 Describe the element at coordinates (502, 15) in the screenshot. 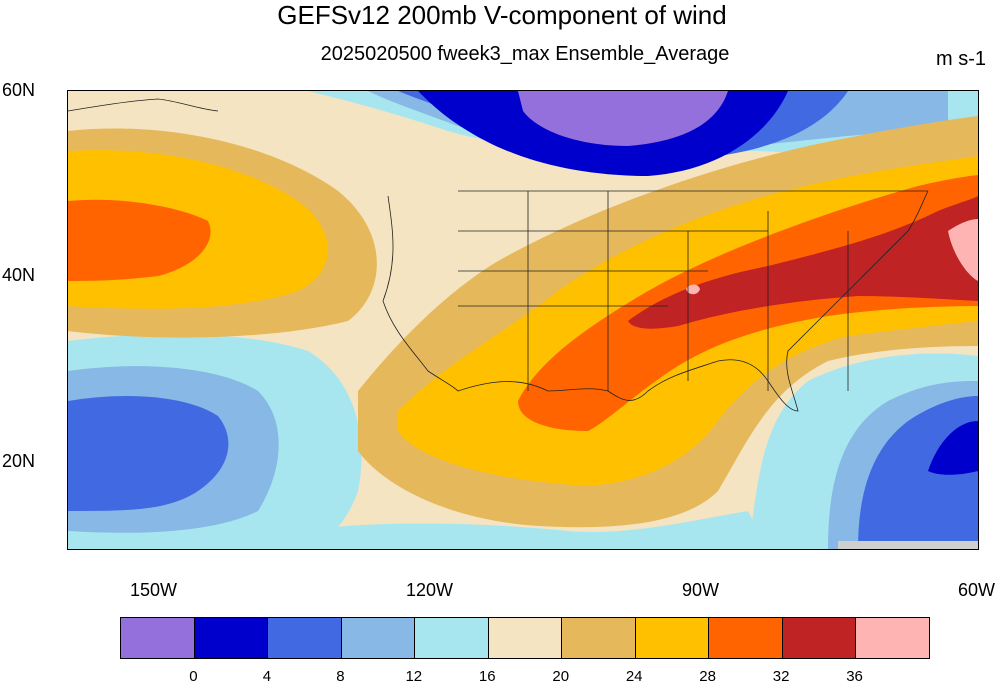

I see `map-title: GEFSv12 200mb V-component of wind` at that location.